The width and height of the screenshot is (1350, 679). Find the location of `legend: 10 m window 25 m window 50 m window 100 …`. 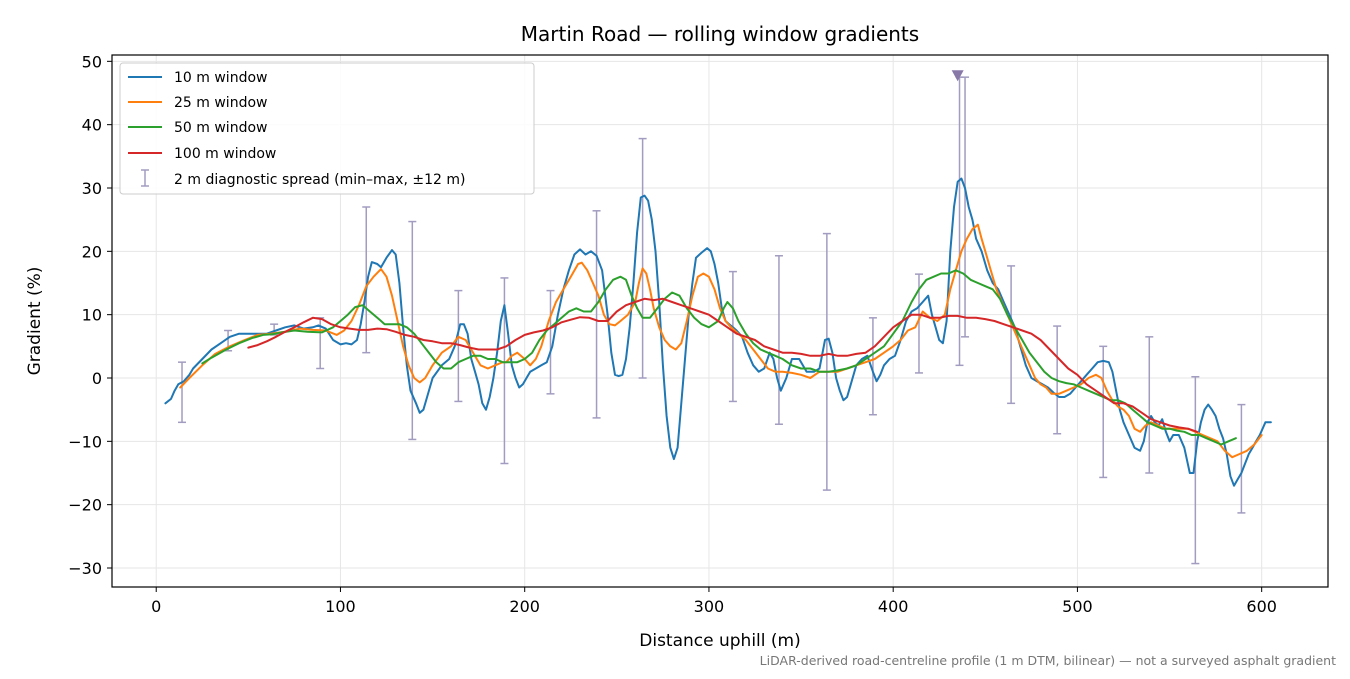

legend: 10 m window 25 m window 50 m window 100 … is located at coordinates (327, 128).